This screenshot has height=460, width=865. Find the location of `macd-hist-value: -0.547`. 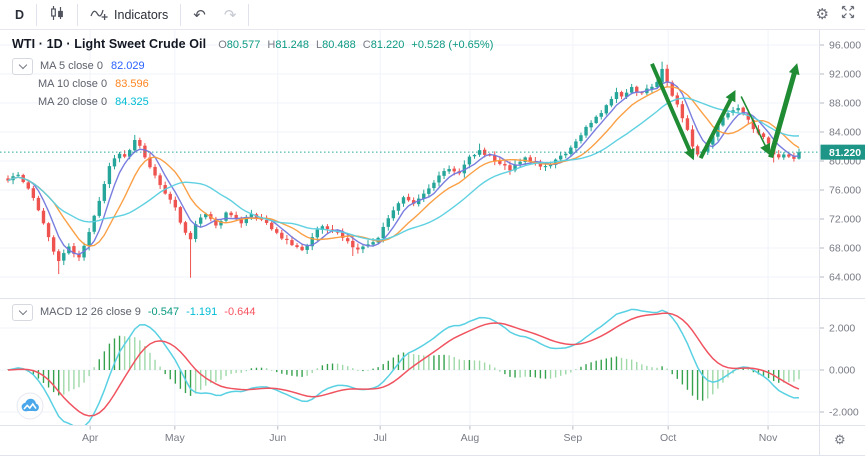

macd-hist-value: -0.547 is located at coordinates (163, 312).